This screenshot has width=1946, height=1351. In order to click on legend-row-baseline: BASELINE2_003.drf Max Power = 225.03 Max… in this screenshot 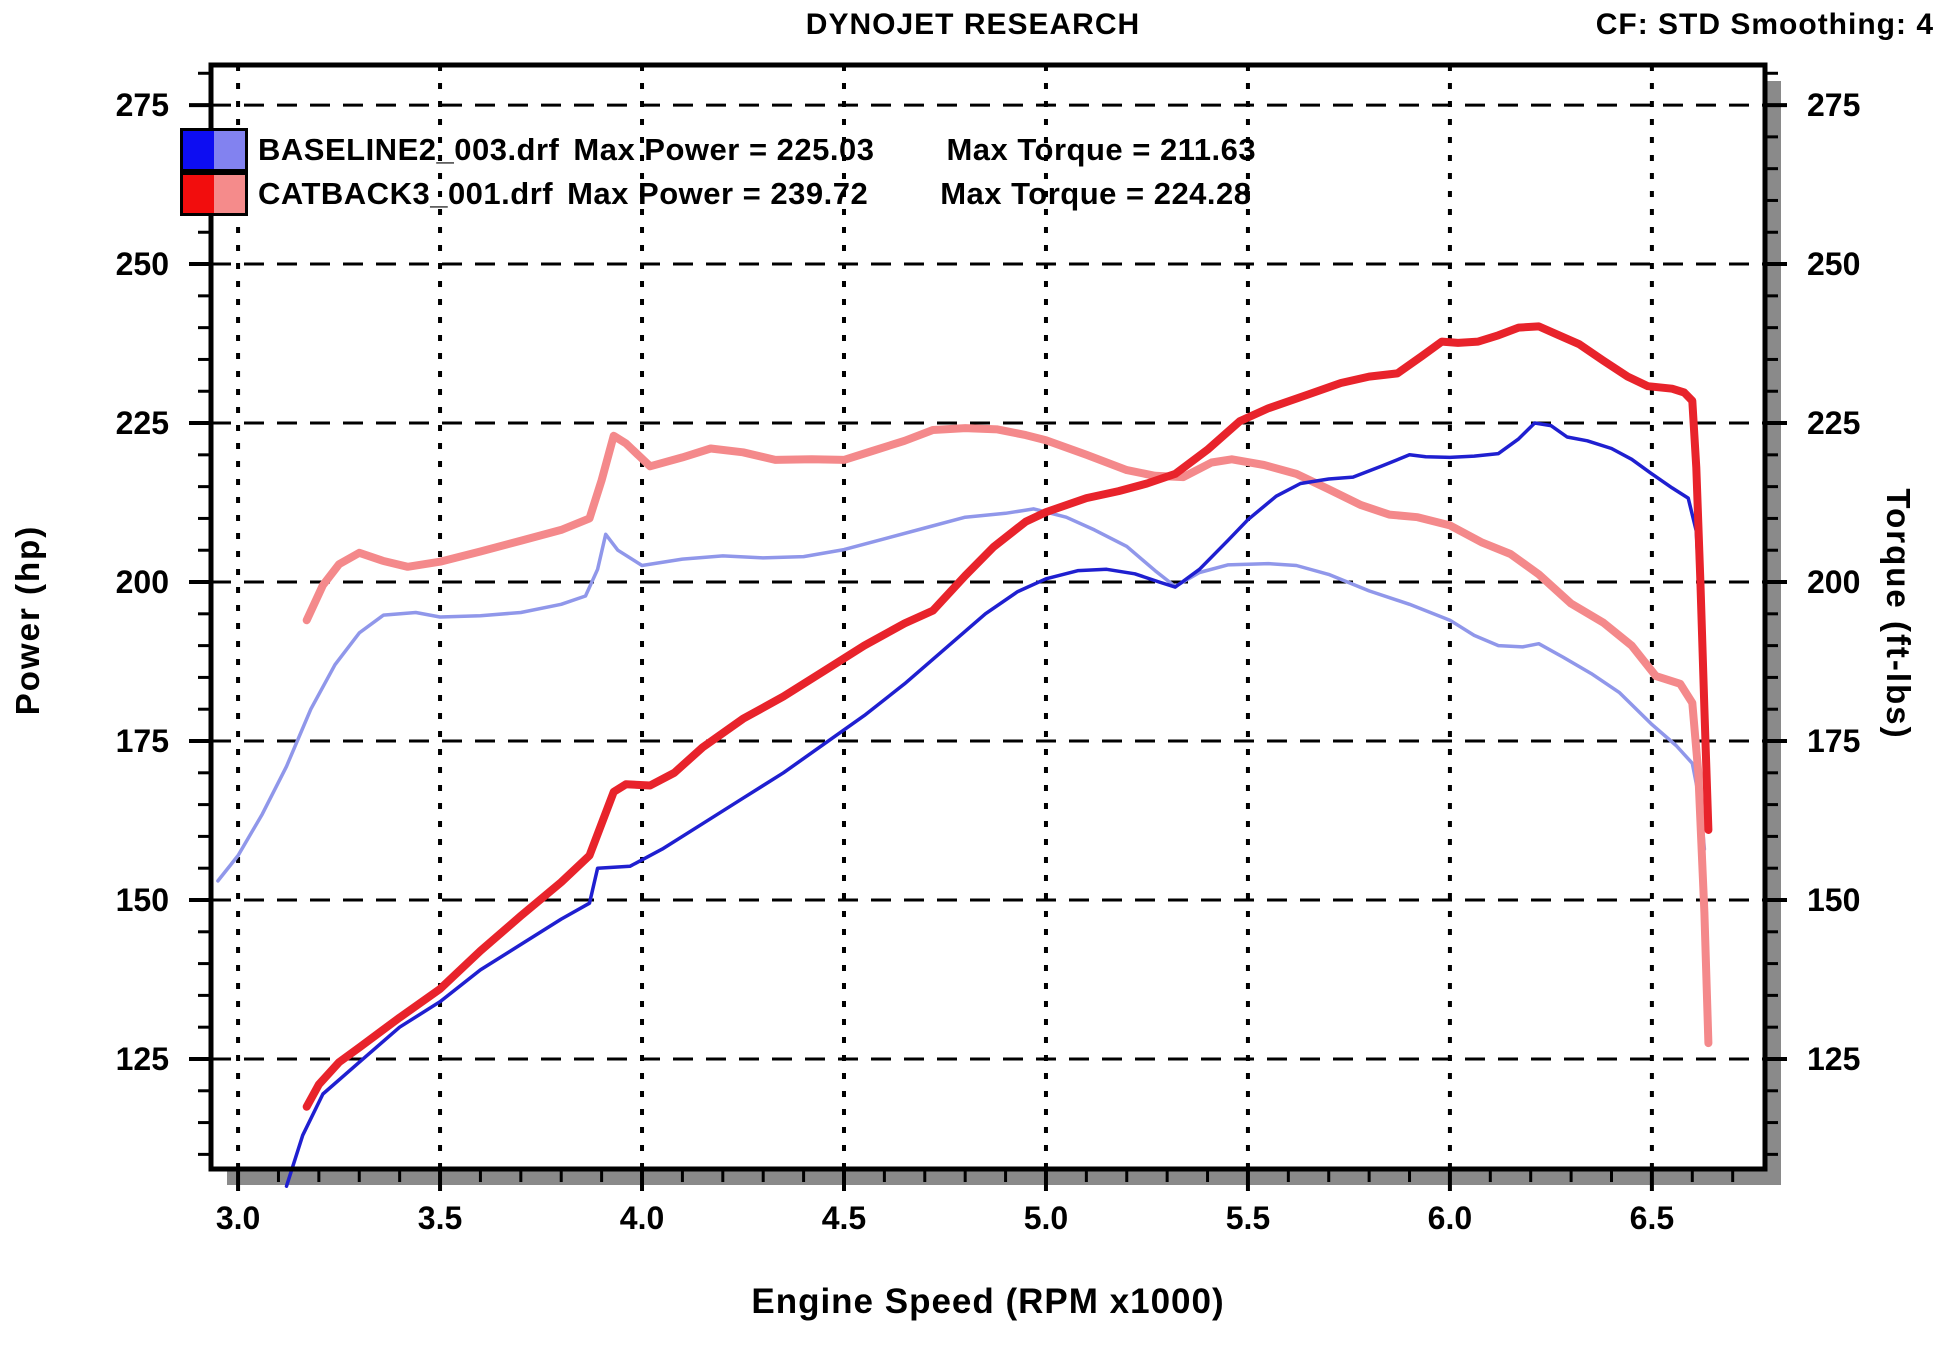, I will do `click(718, 150)`.